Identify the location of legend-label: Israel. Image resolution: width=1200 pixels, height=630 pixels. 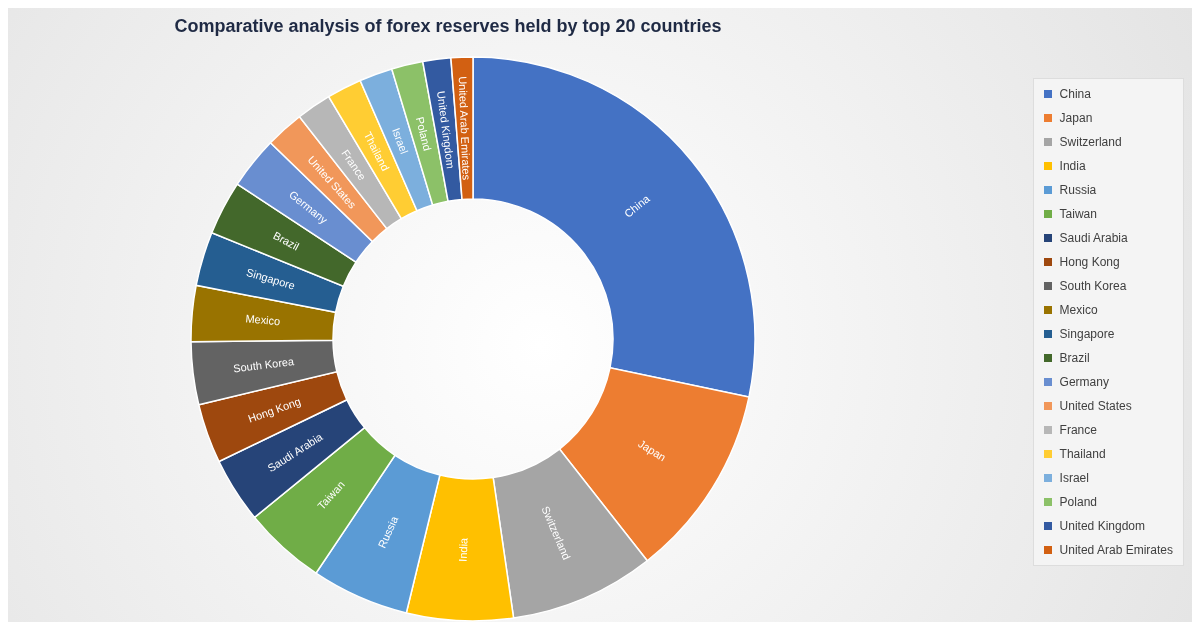
(1074, 478).